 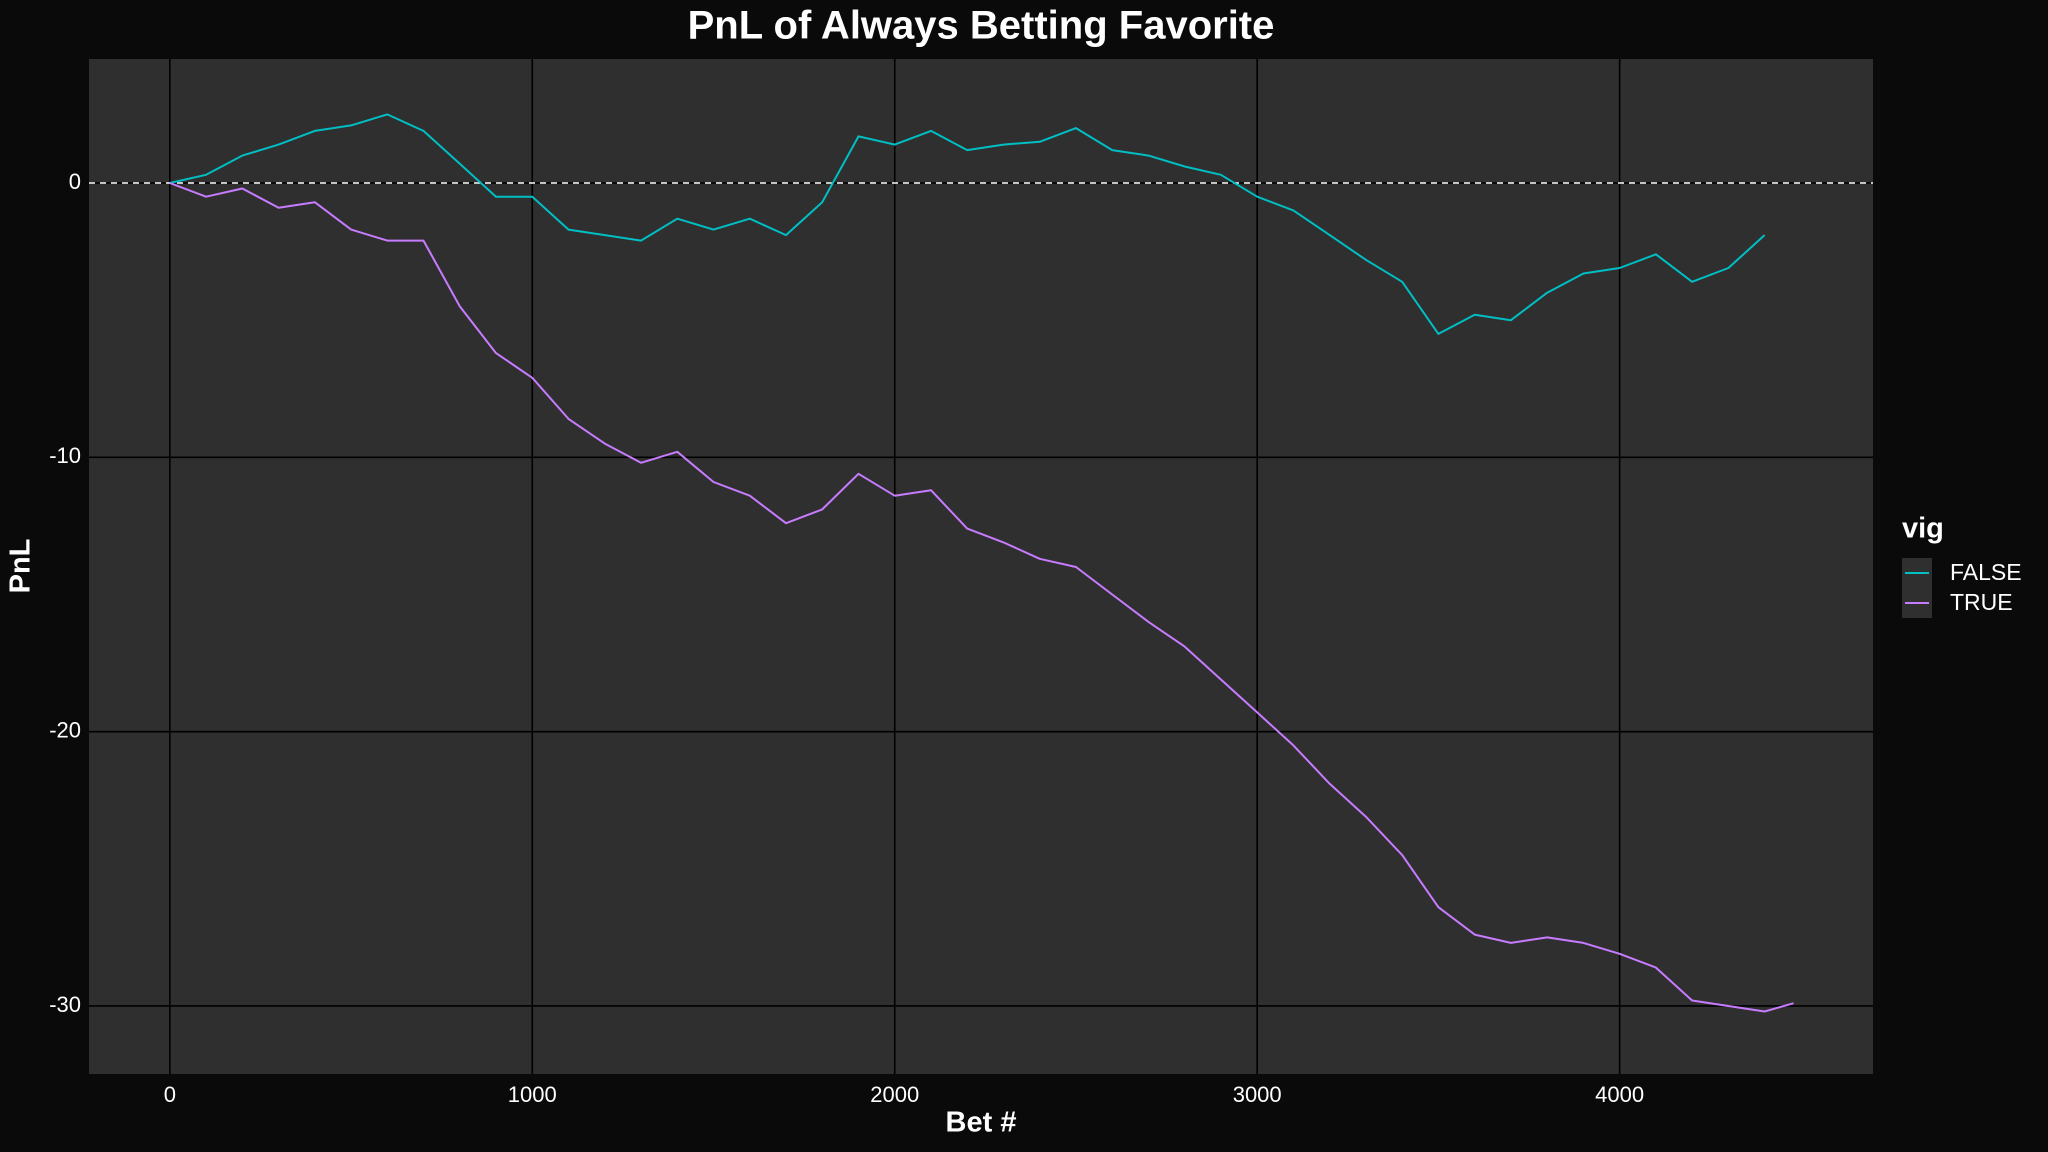 I want to click on y-tick-label: 0, so click(x=75, y=181).